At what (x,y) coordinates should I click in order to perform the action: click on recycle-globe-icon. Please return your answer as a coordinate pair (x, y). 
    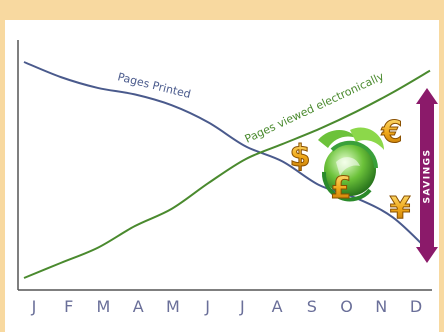
    Looking at the image, I should click on (351, 164).